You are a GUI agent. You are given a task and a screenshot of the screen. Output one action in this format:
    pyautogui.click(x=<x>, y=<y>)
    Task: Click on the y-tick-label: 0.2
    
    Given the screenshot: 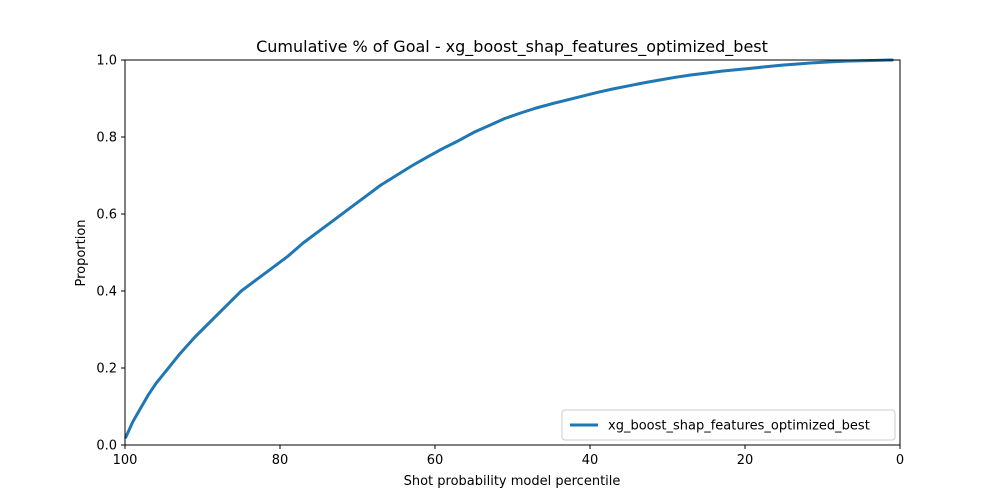 What is the action you would take?
    pyautogui.click(x=106, y=369)
    